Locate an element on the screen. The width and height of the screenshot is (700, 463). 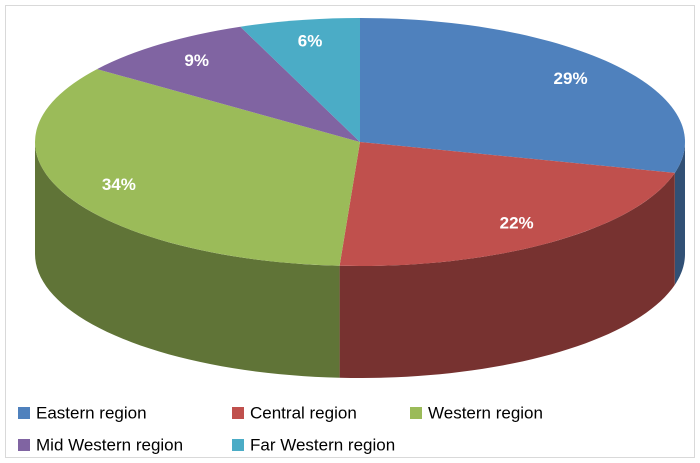
data-label: 22% is located at coordinates (517, 223).